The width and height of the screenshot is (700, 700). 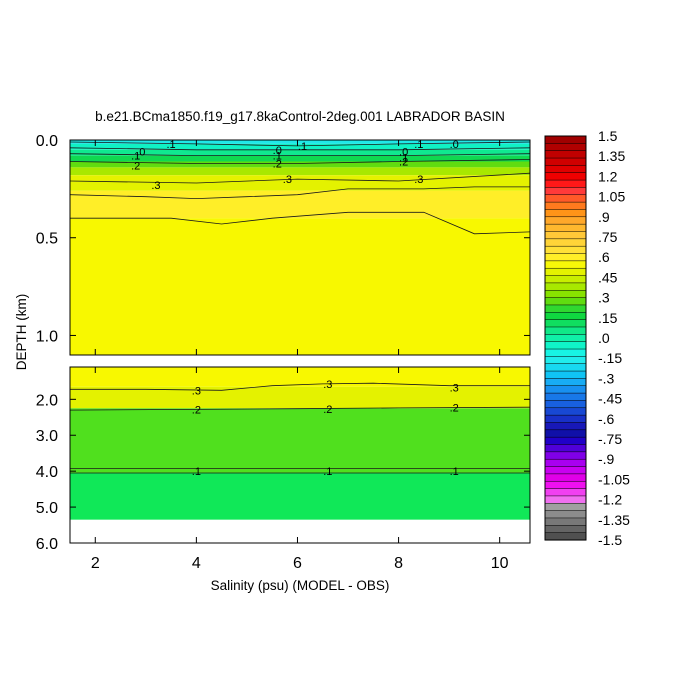 What do you see at coordinates (608, 277) in the screenshot?
I see `colorbar-label: .45` at bounding box center [608, 277].